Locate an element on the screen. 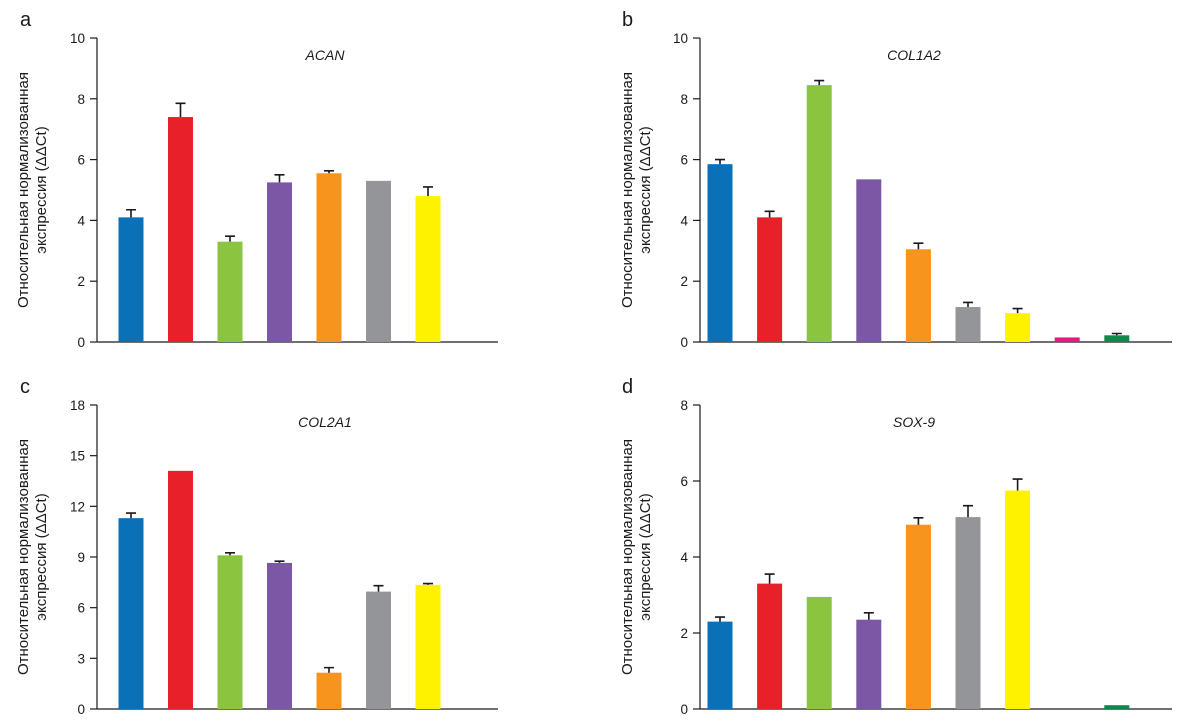 The image size is (1200, 727). y-tick-label: 9 is located at coordinates (81, 557).